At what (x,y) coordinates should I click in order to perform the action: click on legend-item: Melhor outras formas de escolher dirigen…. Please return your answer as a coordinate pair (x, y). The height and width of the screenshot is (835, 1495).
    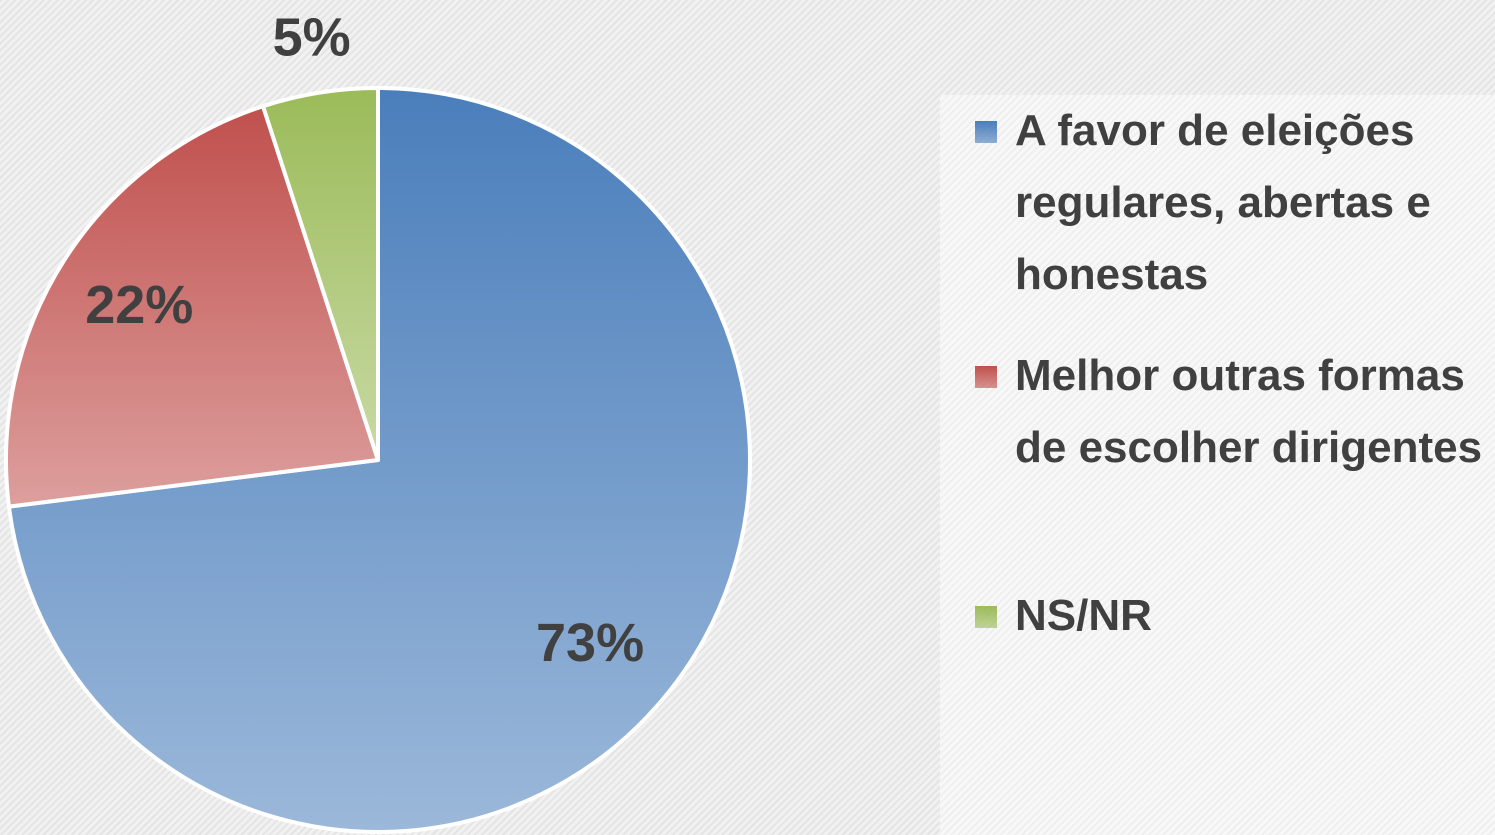
    Looking at the image, I should click on (1235, 412).